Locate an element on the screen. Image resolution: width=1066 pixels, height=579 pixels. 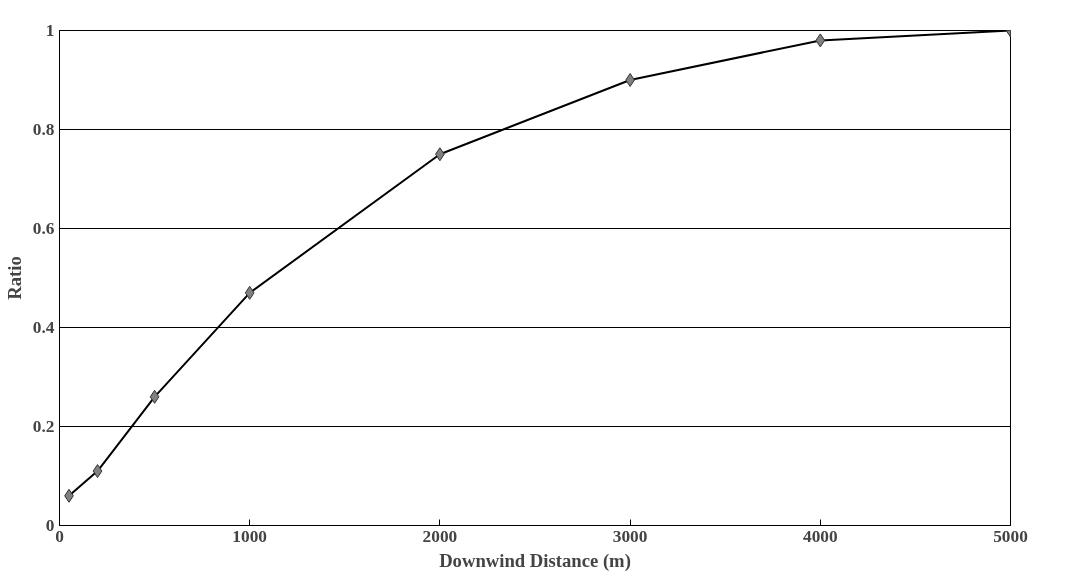
y-tick-label: 0.2 is located at coordinates (43, 426).